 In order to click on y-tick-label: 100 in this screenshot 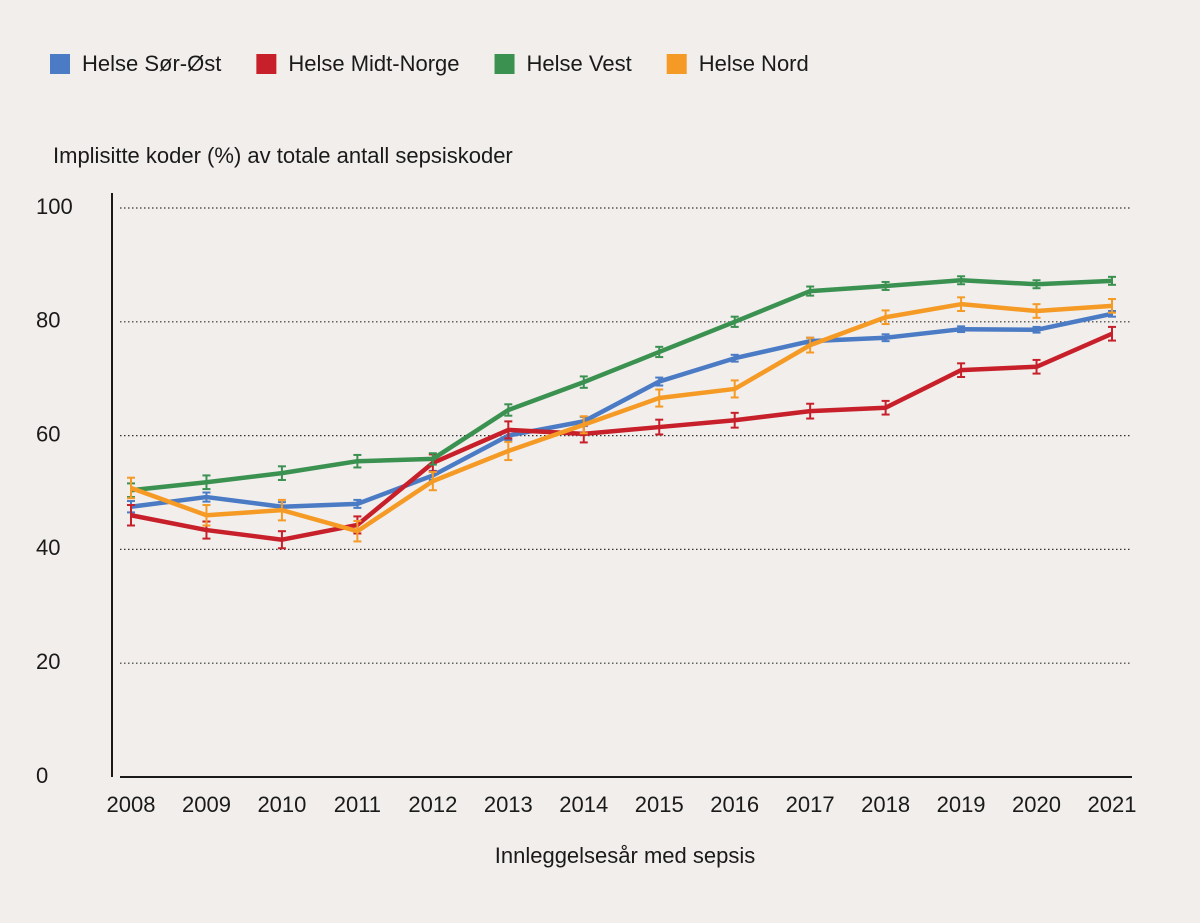, I will do `click(54, 206)`.